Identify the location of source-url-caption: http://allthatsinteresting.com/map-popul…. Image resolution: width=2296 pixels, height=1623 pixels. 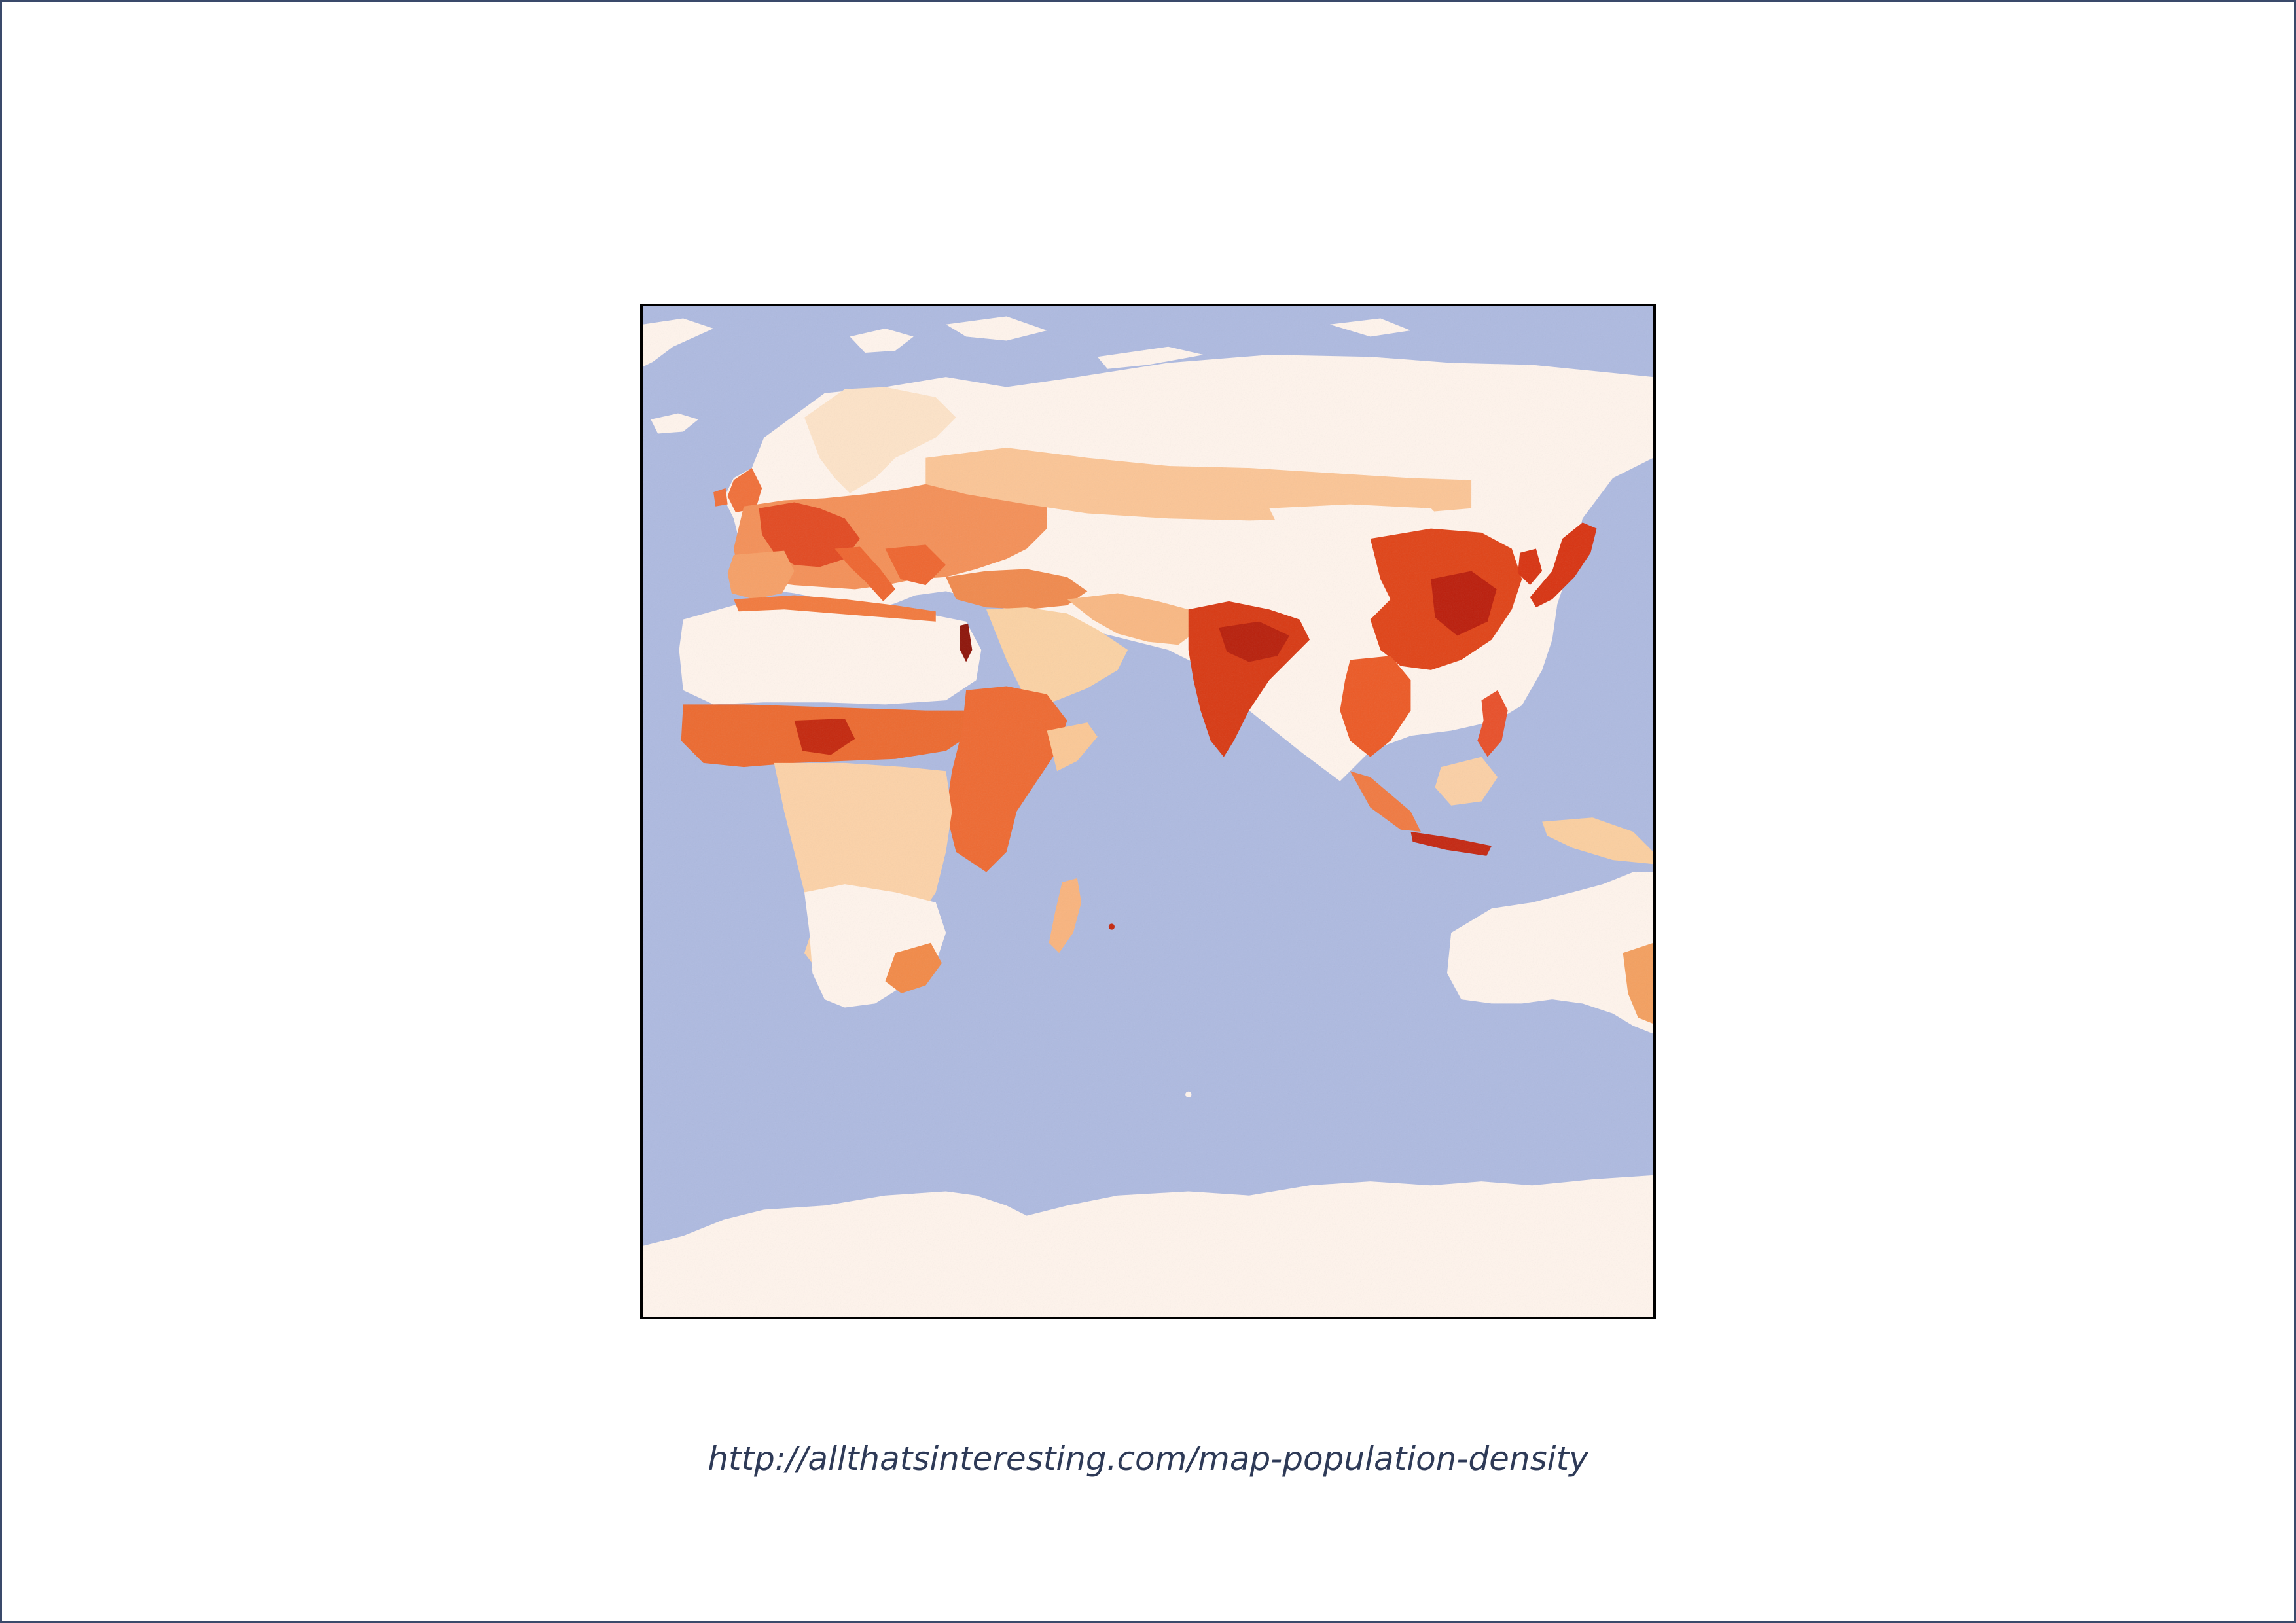
(1148, 1459).